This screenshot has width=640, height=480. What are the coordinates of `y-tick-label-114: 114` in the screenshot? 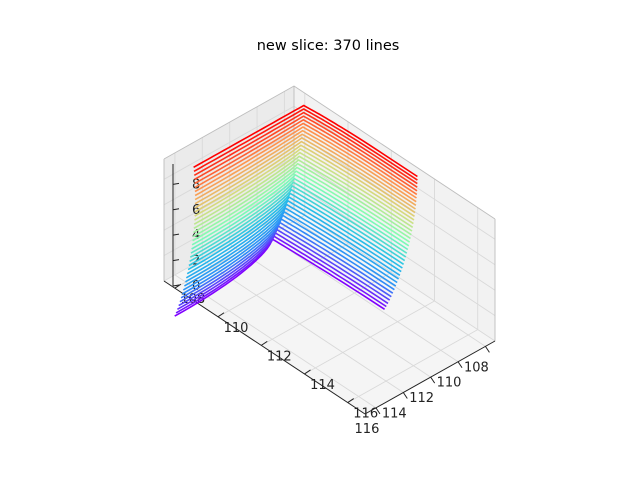 It's located at (322, 385).